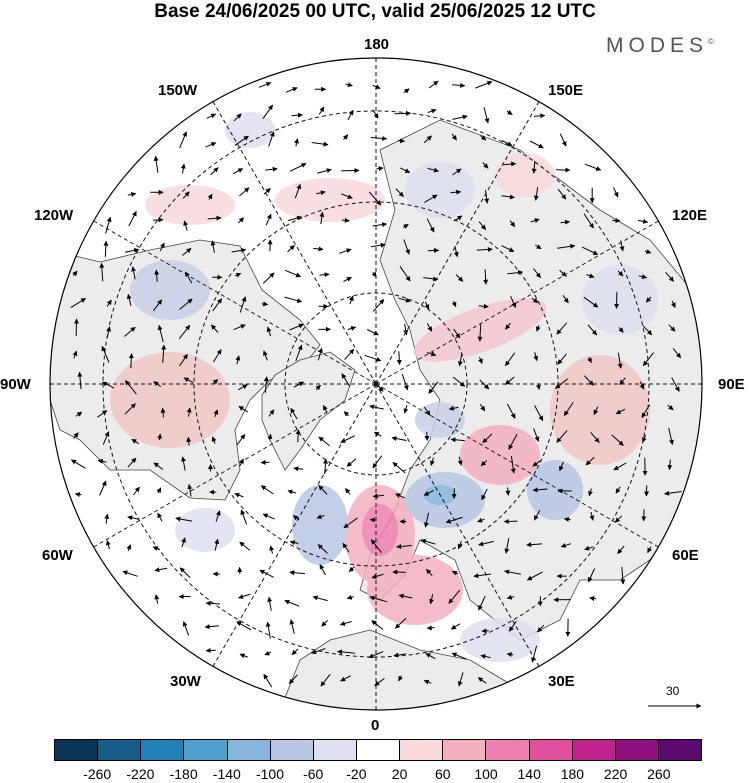 The height and width of the screenshot is (783, 750). I want to click on colorbar-label: -180, so click(183, 774).